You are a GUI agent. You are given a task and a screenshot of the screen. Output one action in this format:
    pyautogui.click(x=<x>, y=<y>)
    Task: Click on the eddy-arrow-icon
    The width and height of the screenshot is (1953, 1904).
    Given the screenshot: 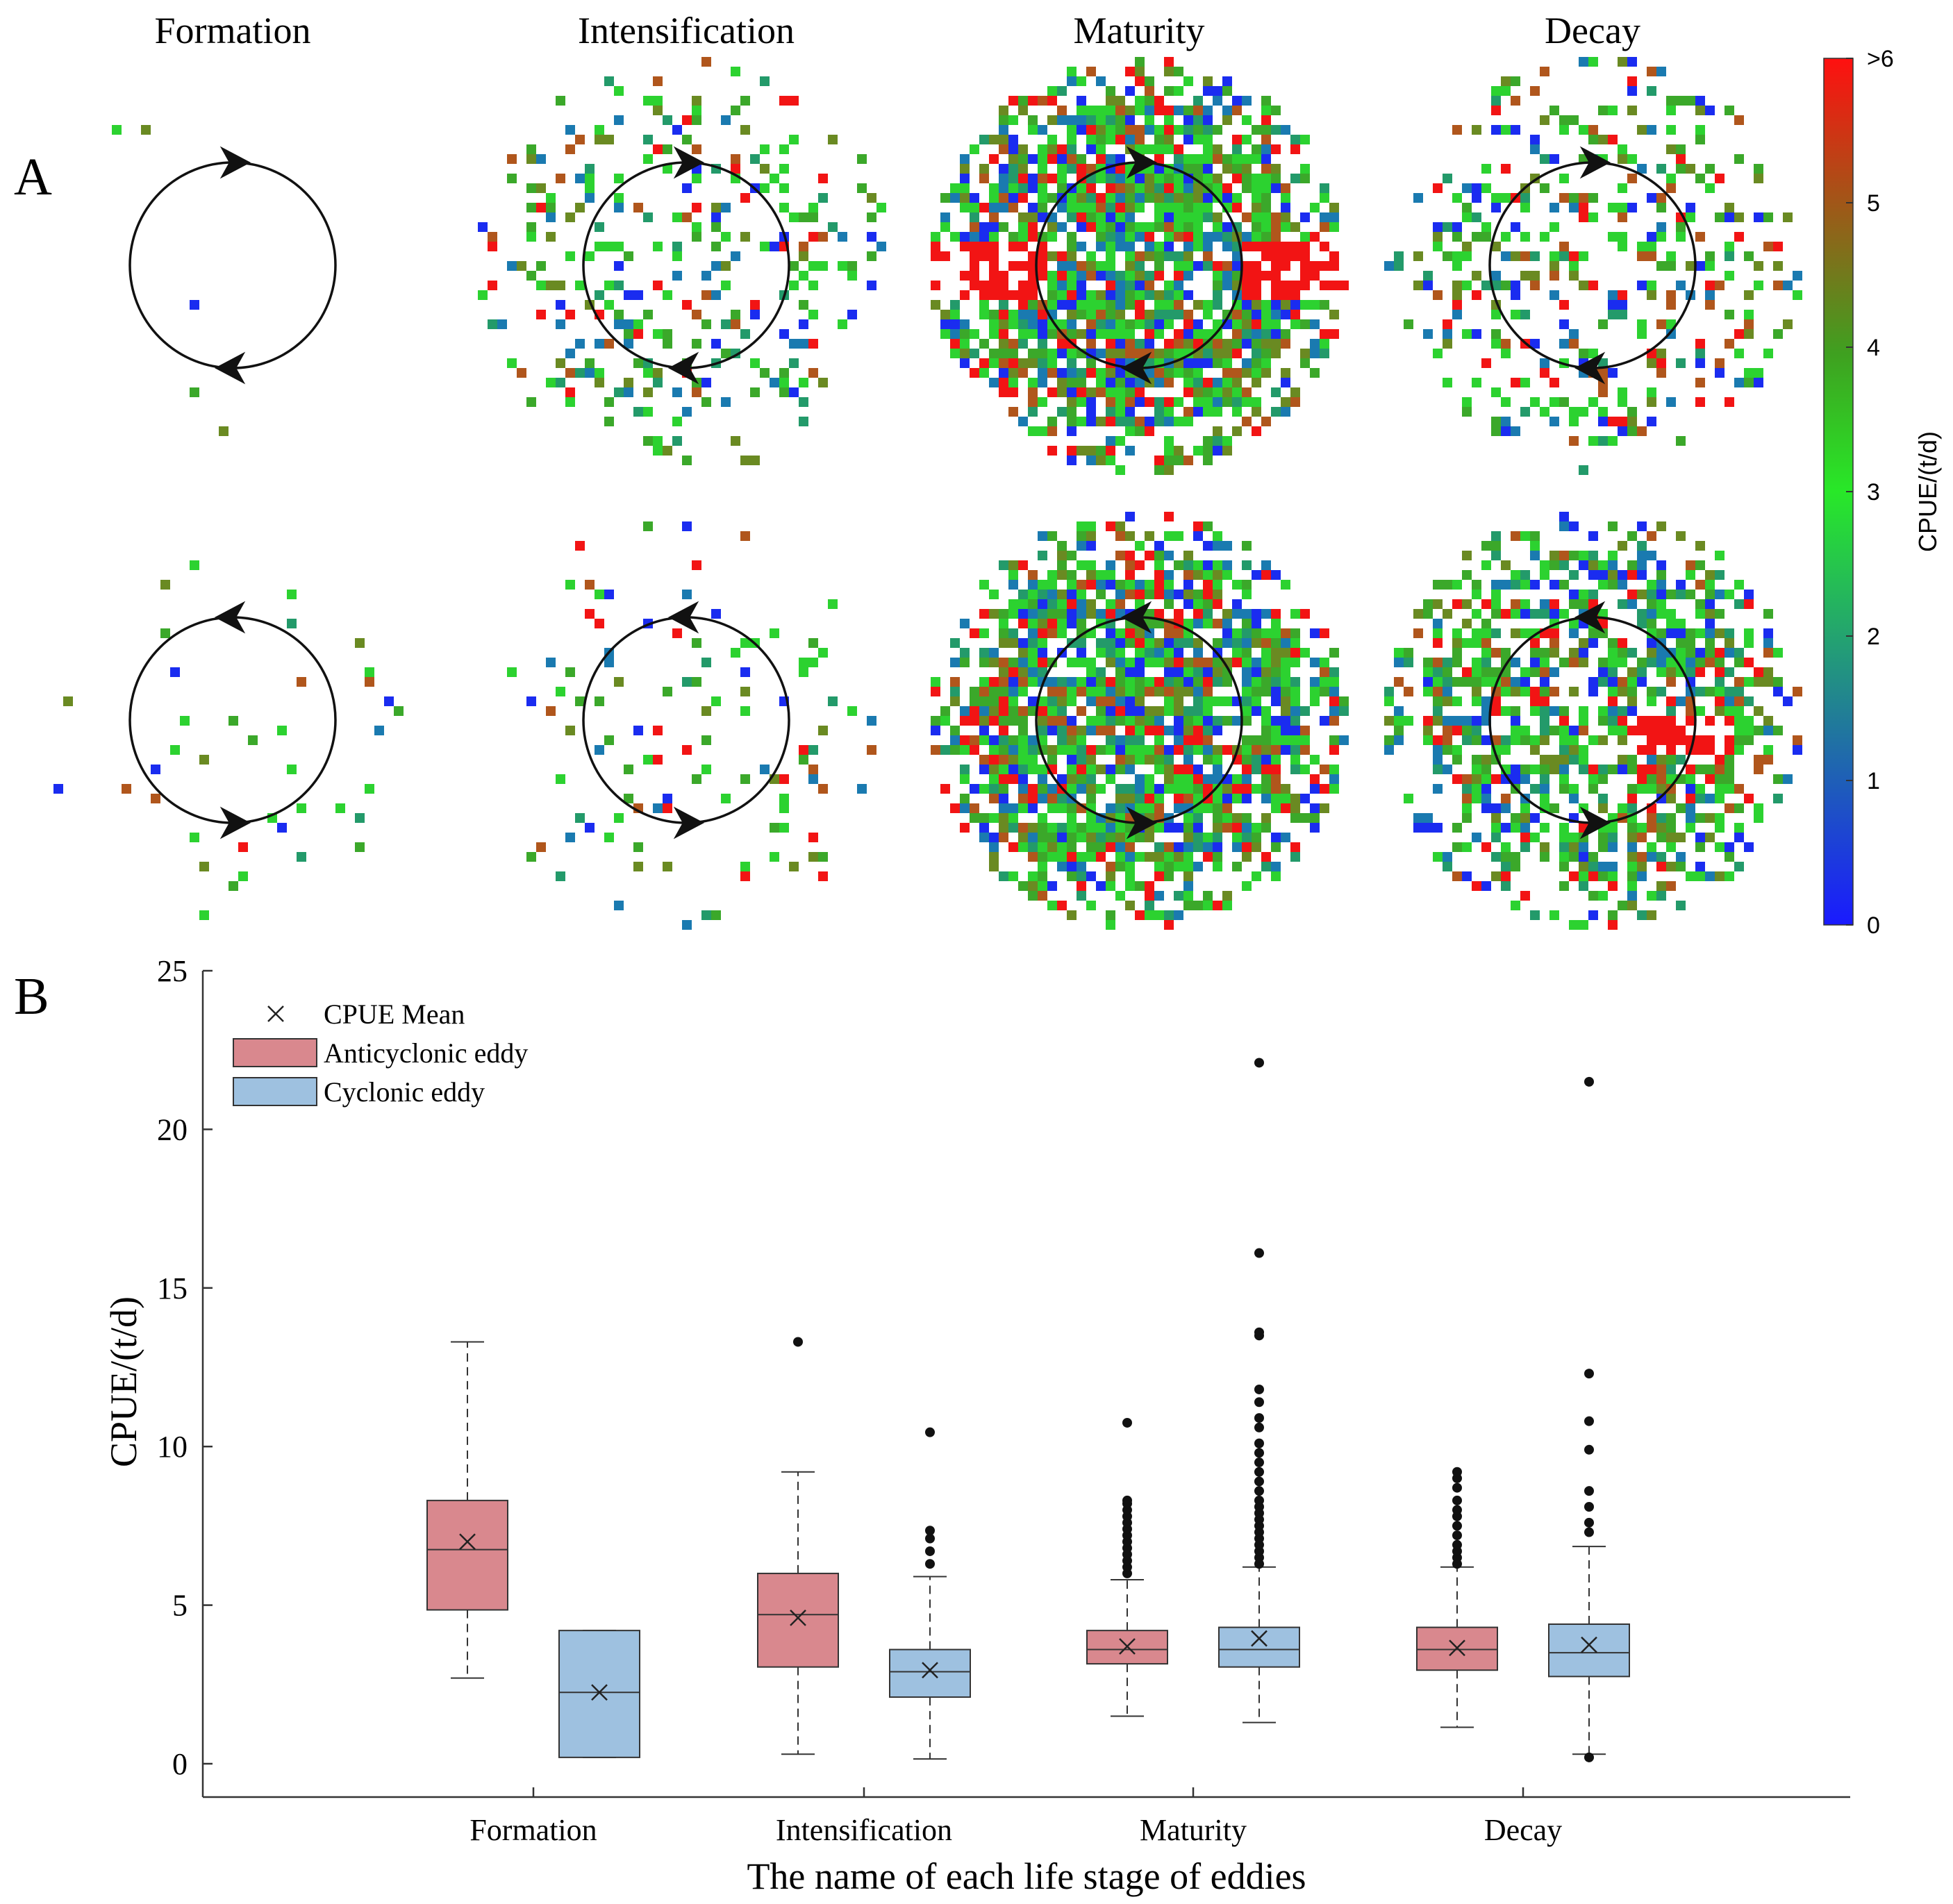 What is the action you would take?
    pyautogui.click(x=1590, y=617)
    